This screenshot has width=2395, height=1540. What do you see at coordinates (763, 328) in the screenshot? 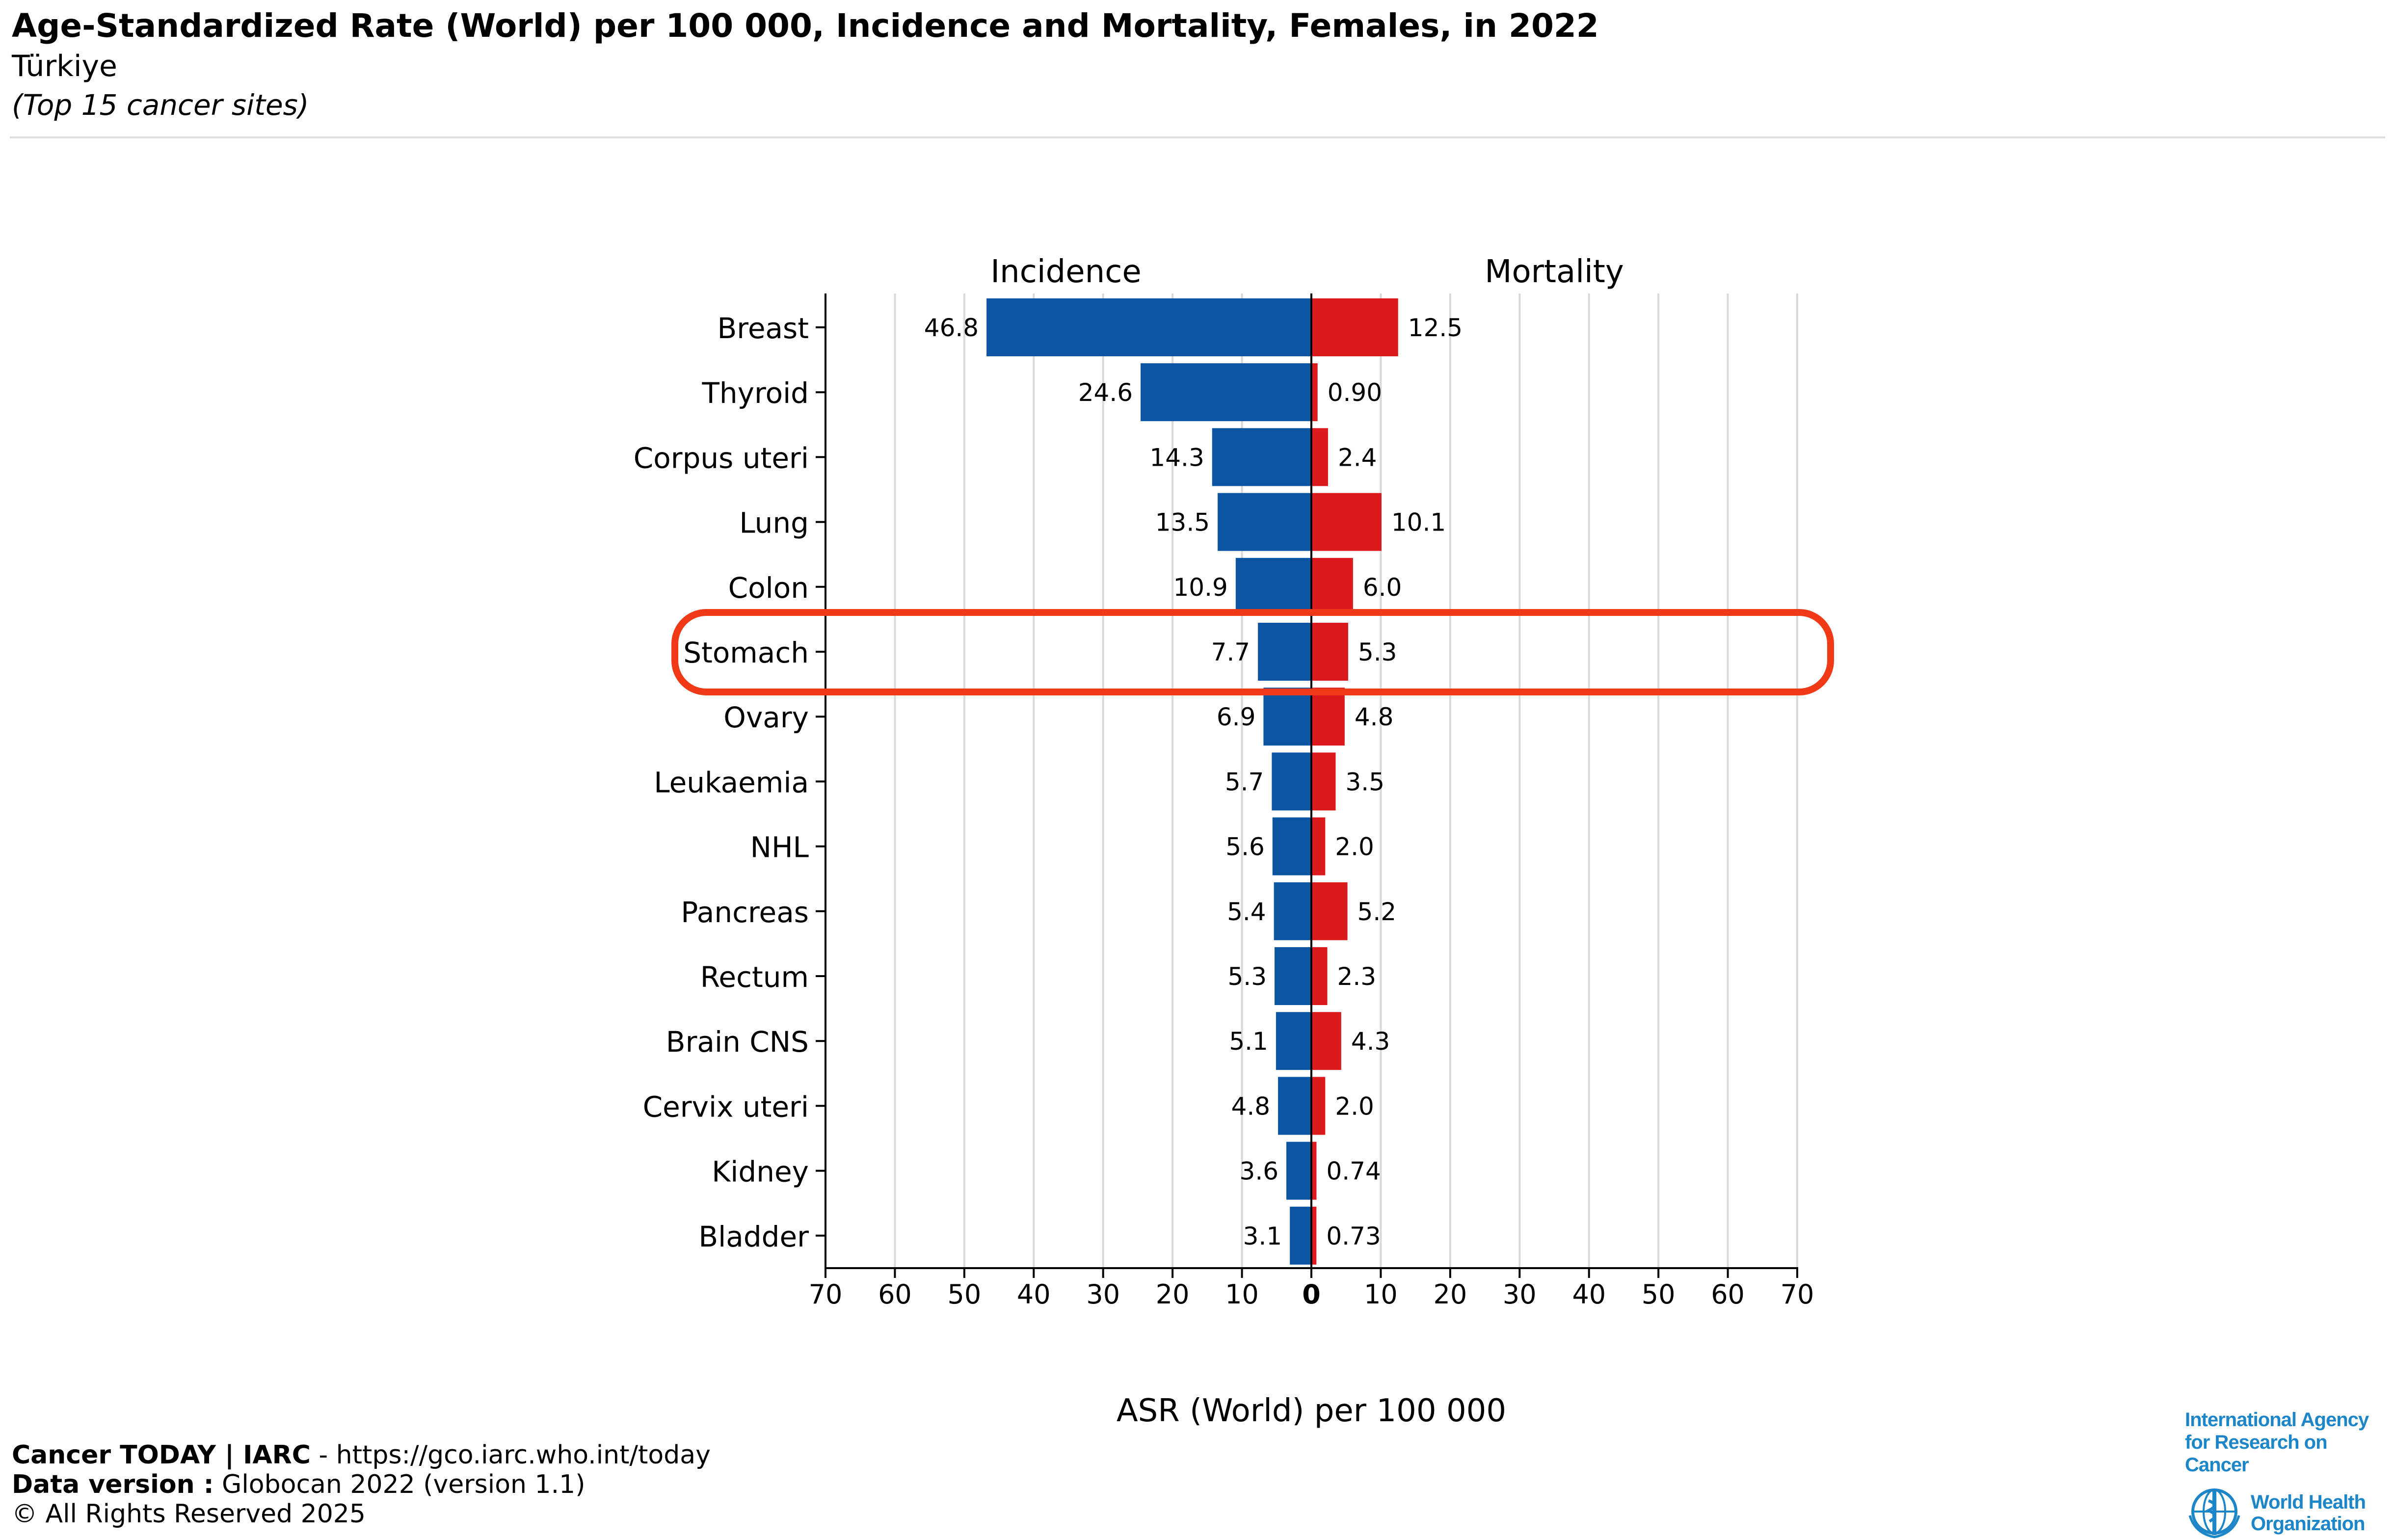
I see `category-label: Breast` at bounding box center [763, 328].